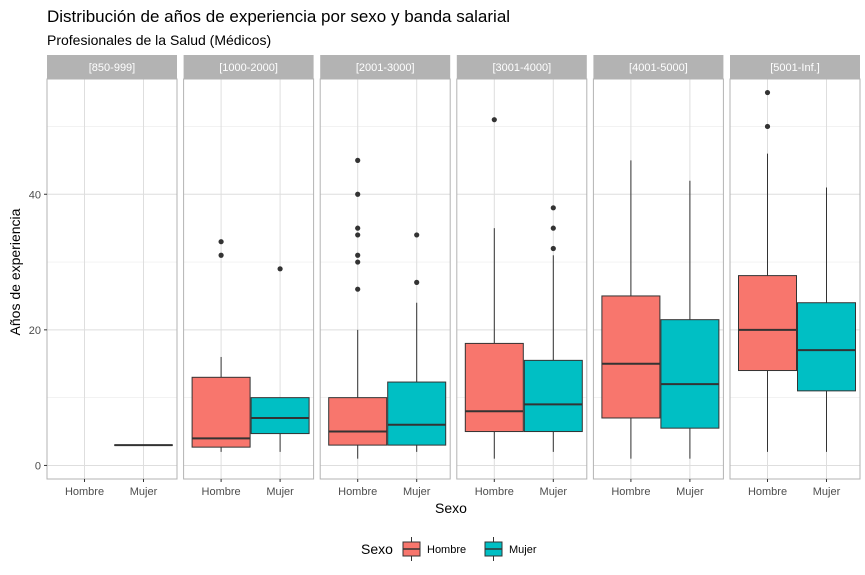  I want to click on facet-panel: [1000-2000] Hombre Mujer, so click(249, 276).